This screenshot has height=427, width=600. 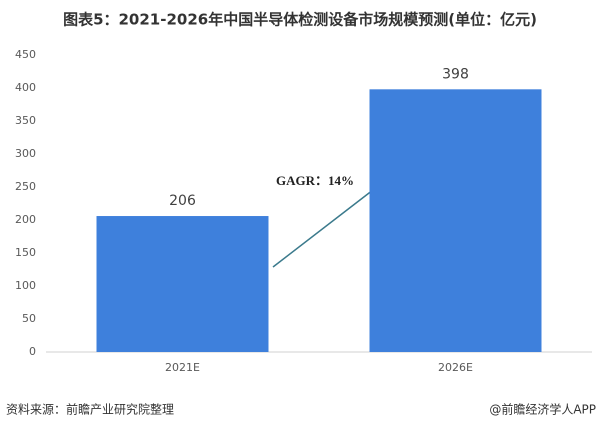 What do you see at coordinates (25, 87) in the screenshot?
I see `y-tick-label: 400` at bounding box center [25, 87].